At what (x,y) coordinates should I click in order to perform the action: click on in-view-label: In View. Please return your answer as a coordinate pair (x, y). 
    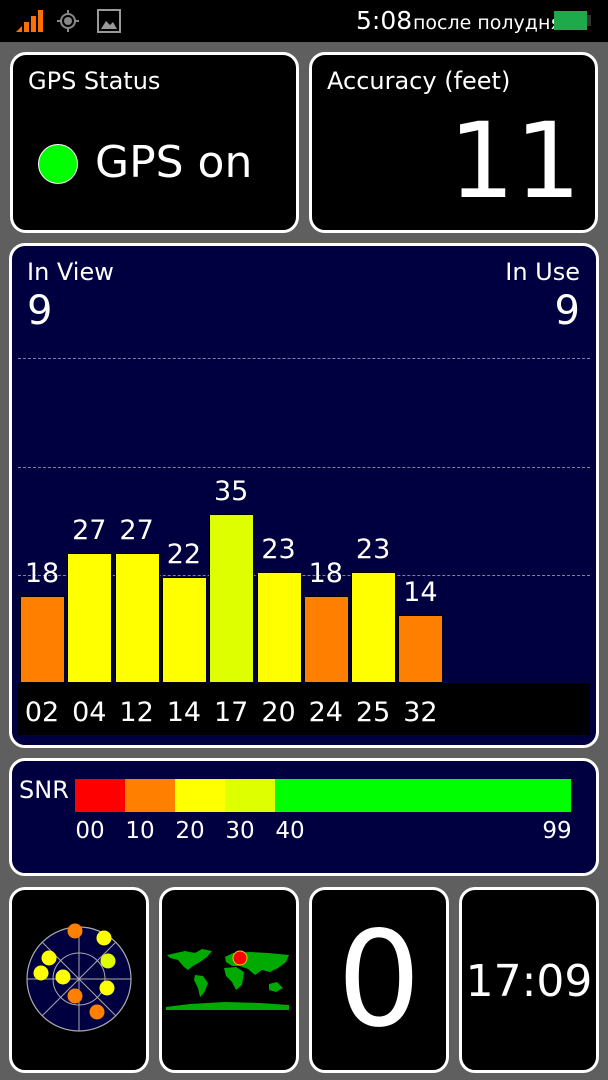
    Looking at the image, I should click on (70, 272).